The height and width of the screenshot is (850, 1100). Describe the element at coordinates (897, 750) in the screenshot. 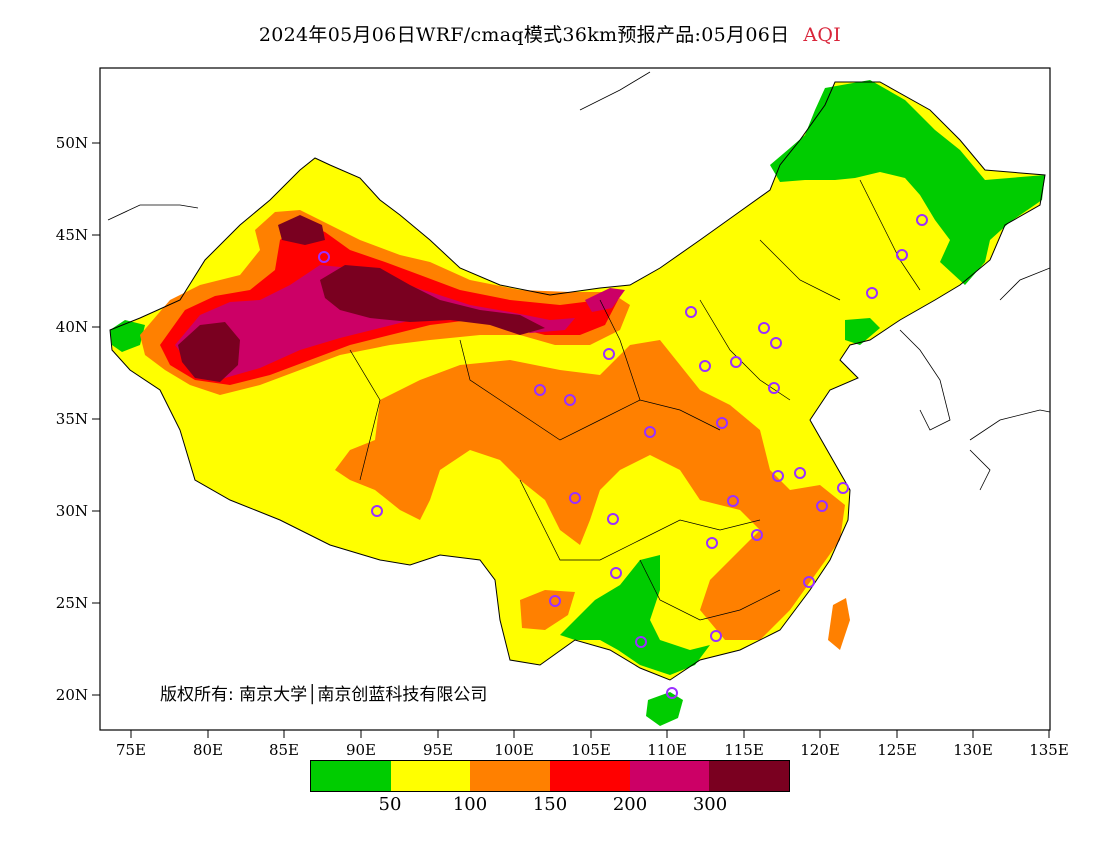

I see `lon-label: 125E` at that location.